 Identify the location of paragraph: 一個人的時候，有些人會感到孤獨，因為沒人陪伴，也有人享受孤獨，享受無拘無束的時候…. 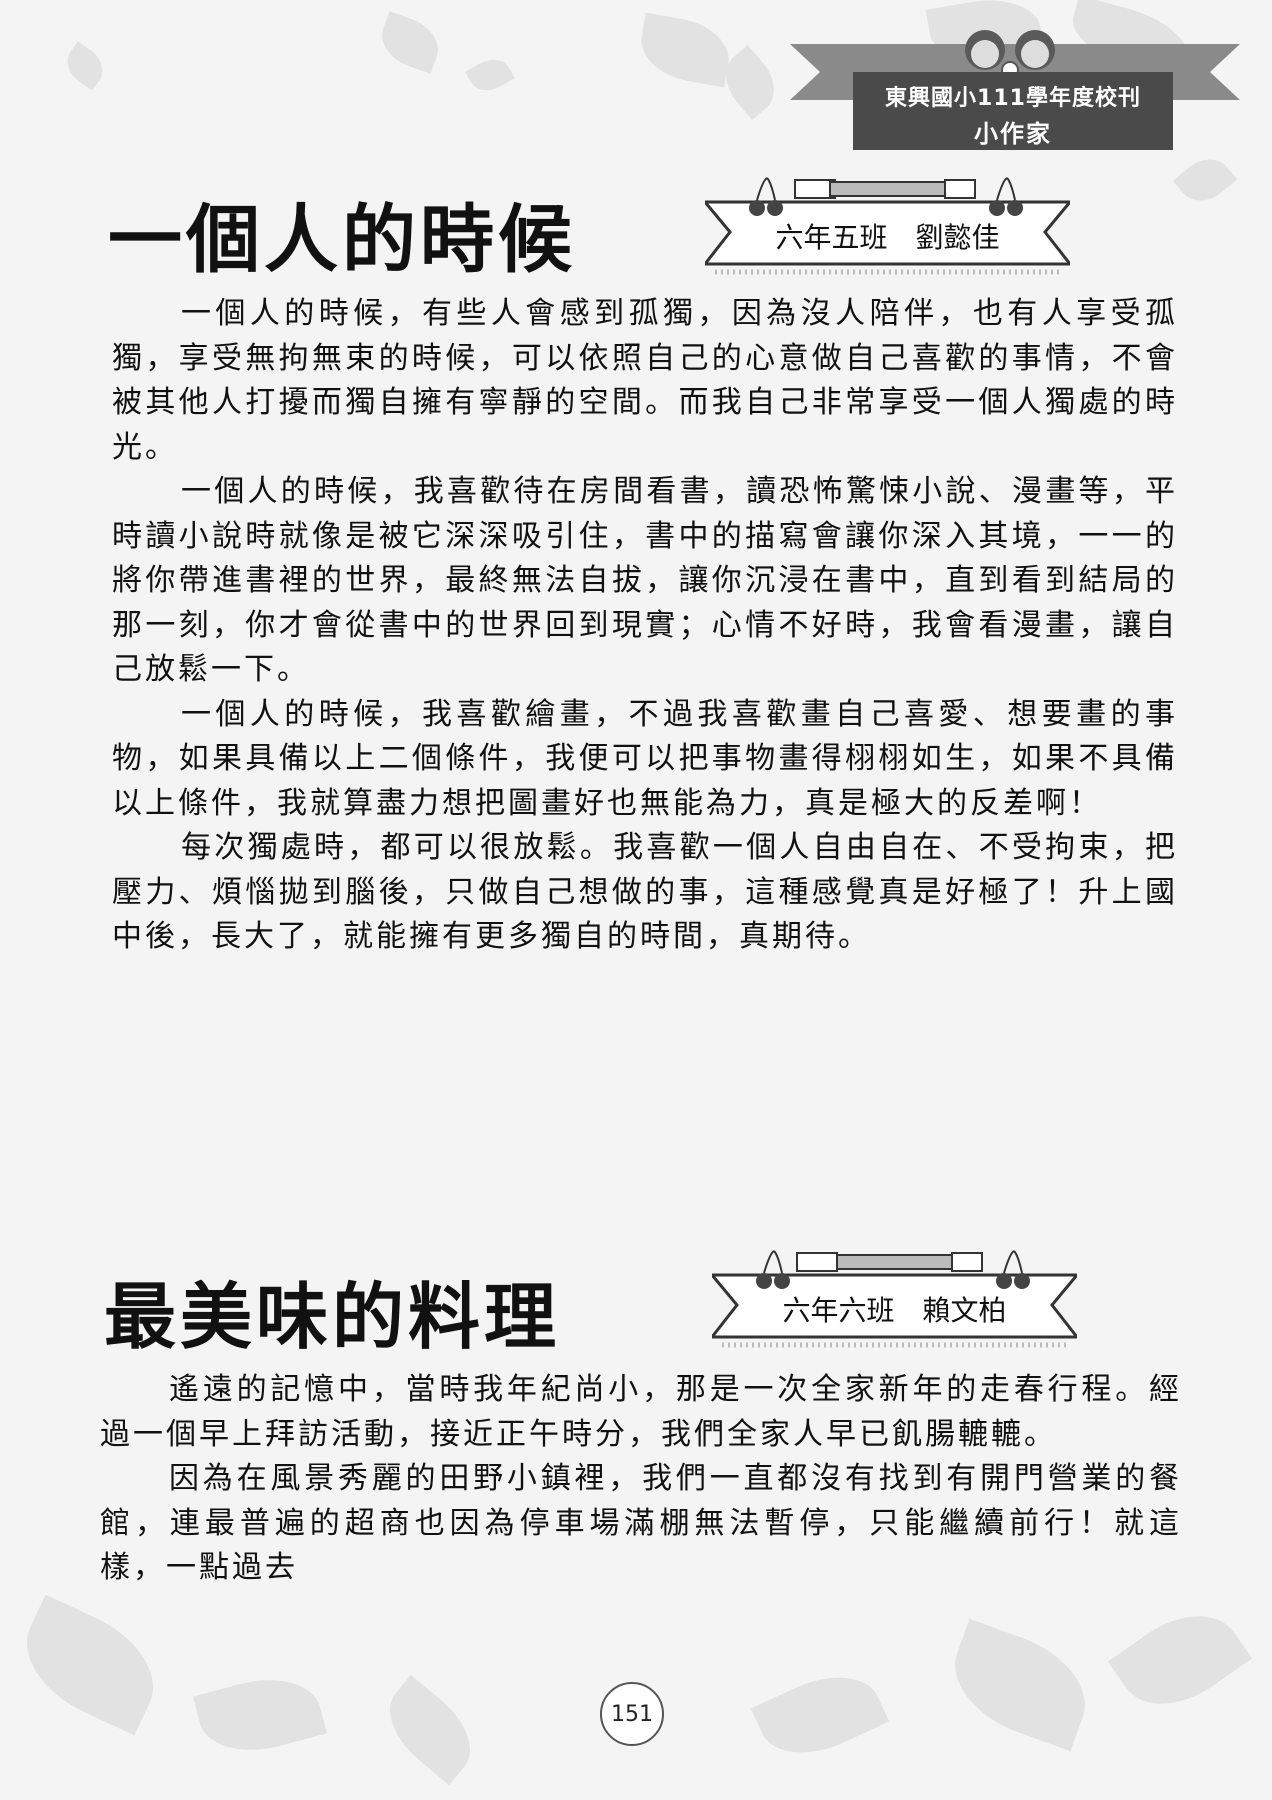
(645, 380).